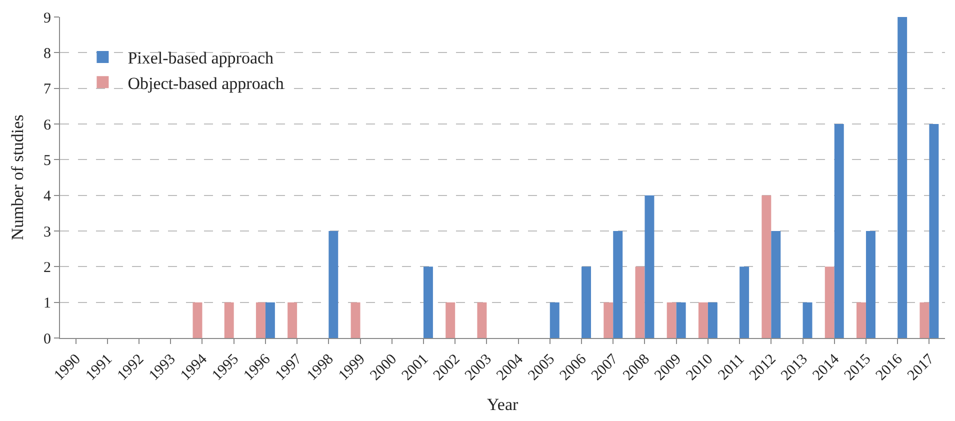 This screenshot has width=955, height=421. Describe the element at coordinates (162, 367) in the screenshot. I see `x-tick-label: 1993` at that location.